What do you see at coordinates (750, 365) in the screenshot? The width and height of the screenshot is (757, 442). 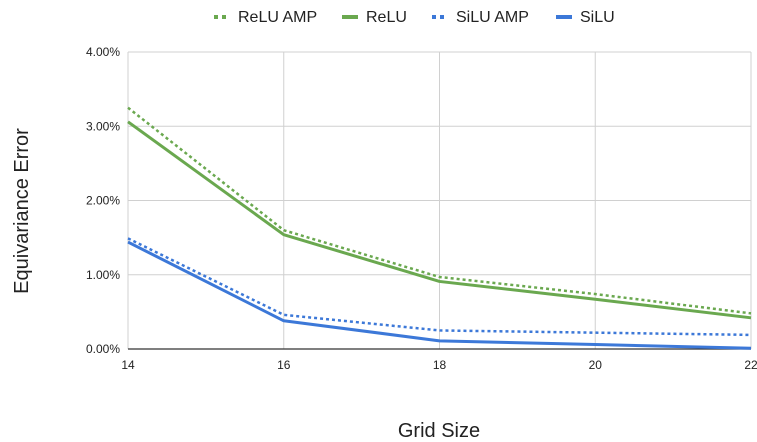 I see `x-tick-label: 22` at bounding box center [750, 365].